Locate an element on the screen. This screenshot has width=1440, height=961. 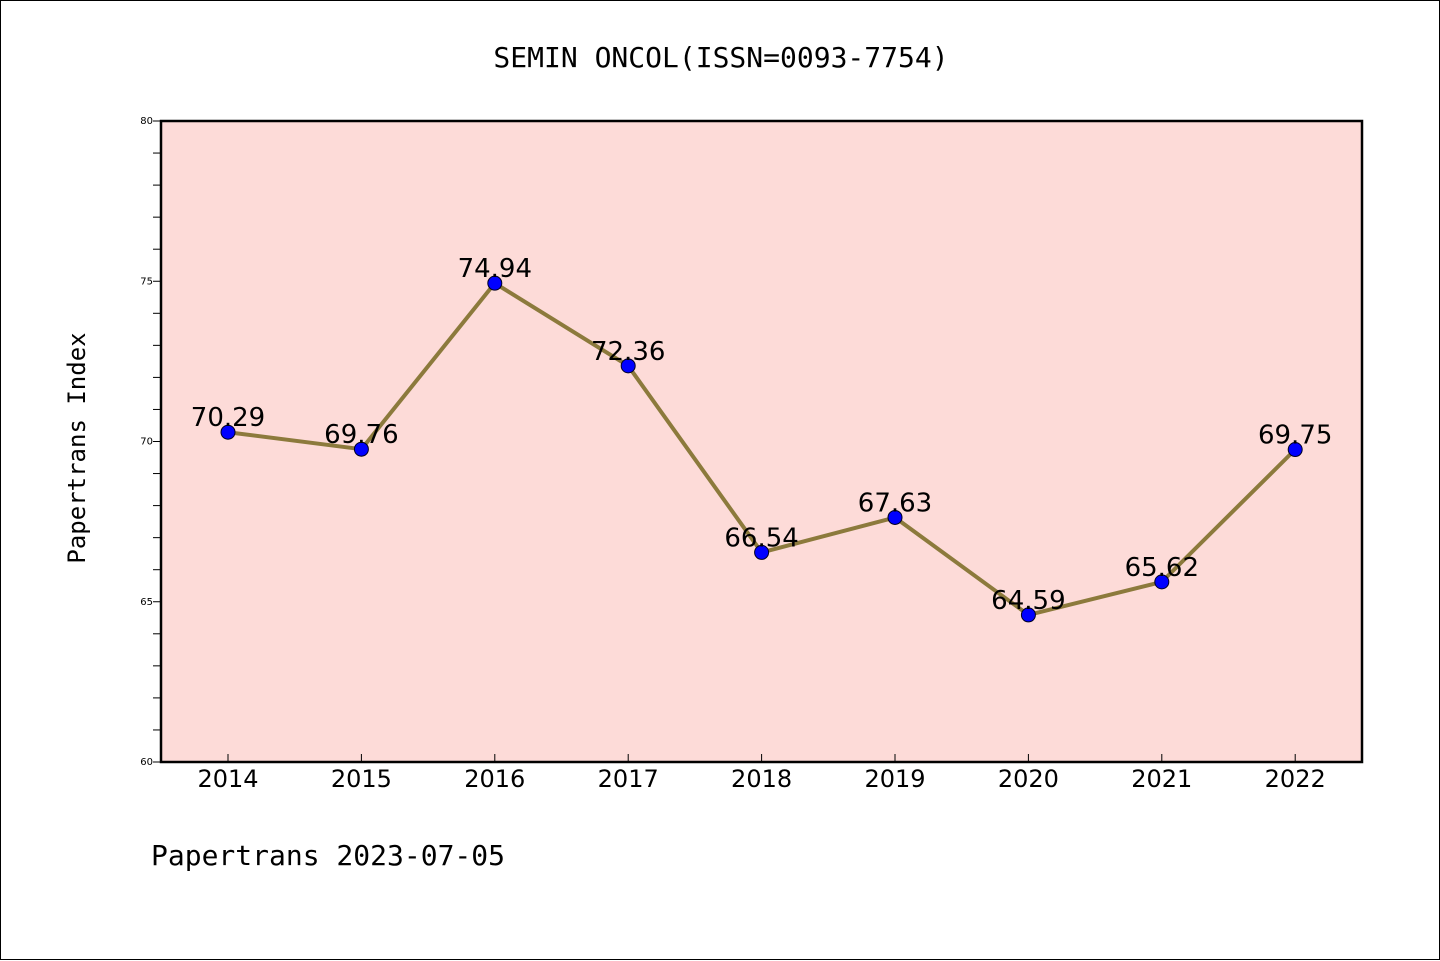
y-tick-label: 70 is located at coordinates (146, 442).